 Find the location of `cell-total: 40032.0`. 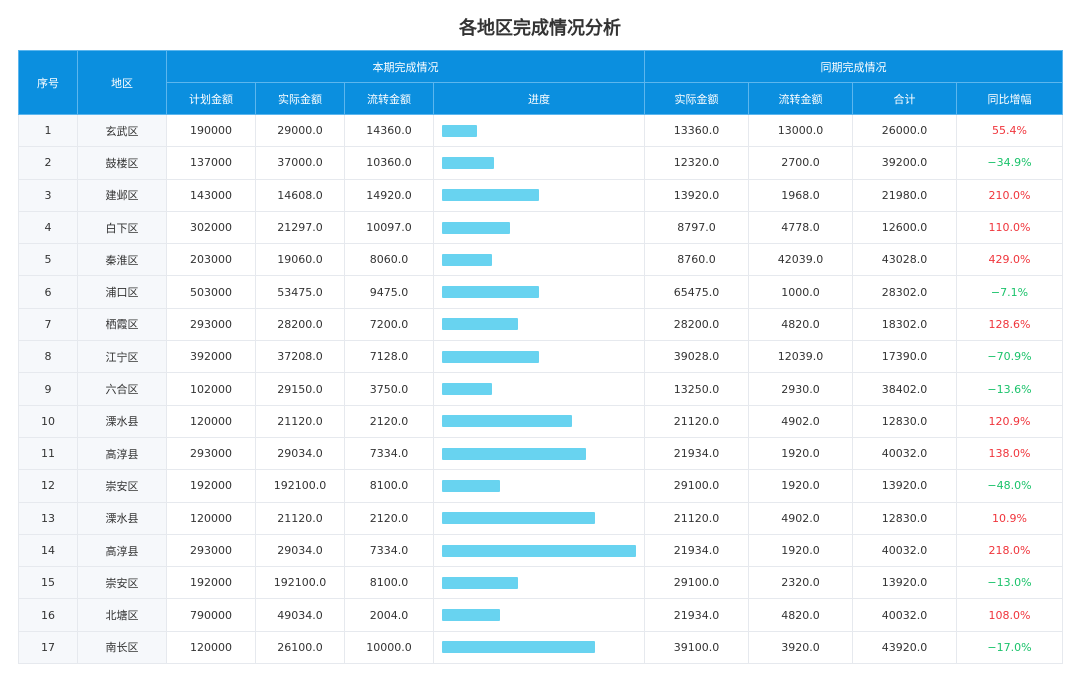

cell-total: 40032.0 is located at coordinates (904, 453).